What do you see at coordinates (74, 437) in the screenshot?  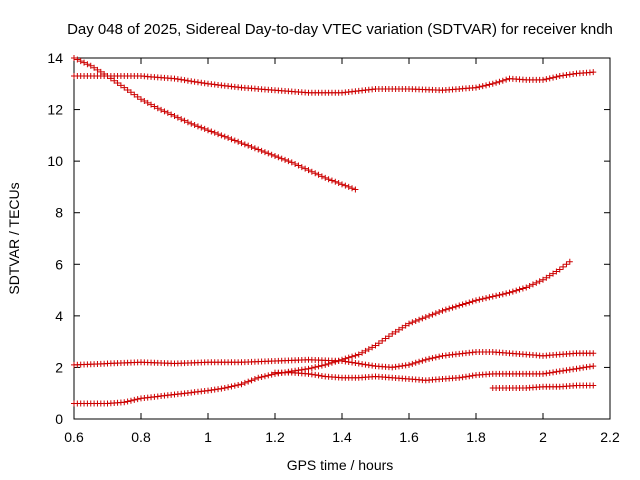 I see `x-tick-label: 0.6` at bounding box center [74, 437].